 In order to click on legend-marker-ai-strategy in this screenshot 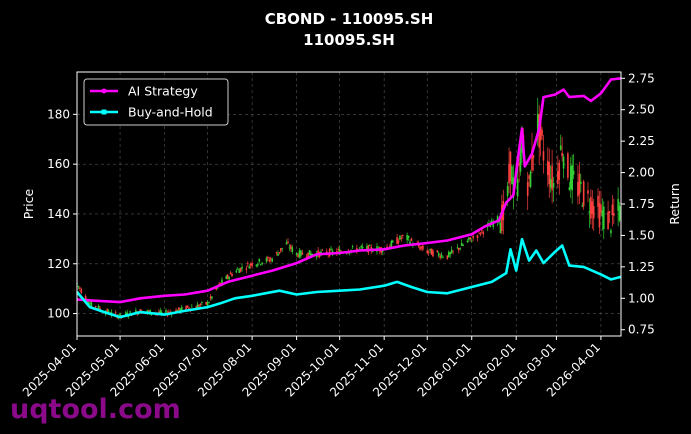, I will do `click(104, 91)`.